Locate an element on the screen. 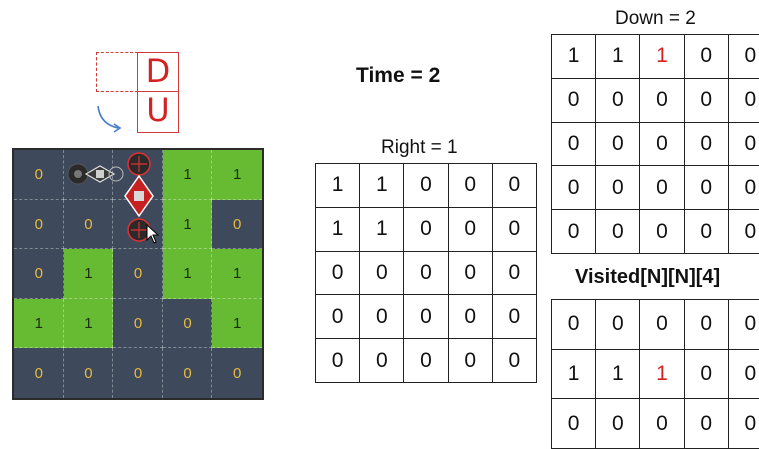  down-table-caption: Down = 2 is located at coordinates (655, 19).